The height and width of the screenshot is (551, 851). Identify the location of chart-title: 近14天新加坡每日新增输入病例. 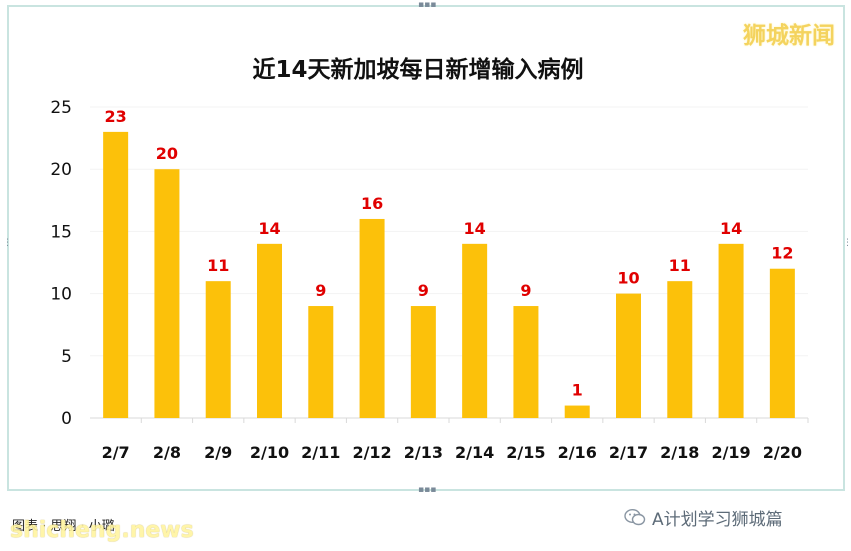
(417, 69).